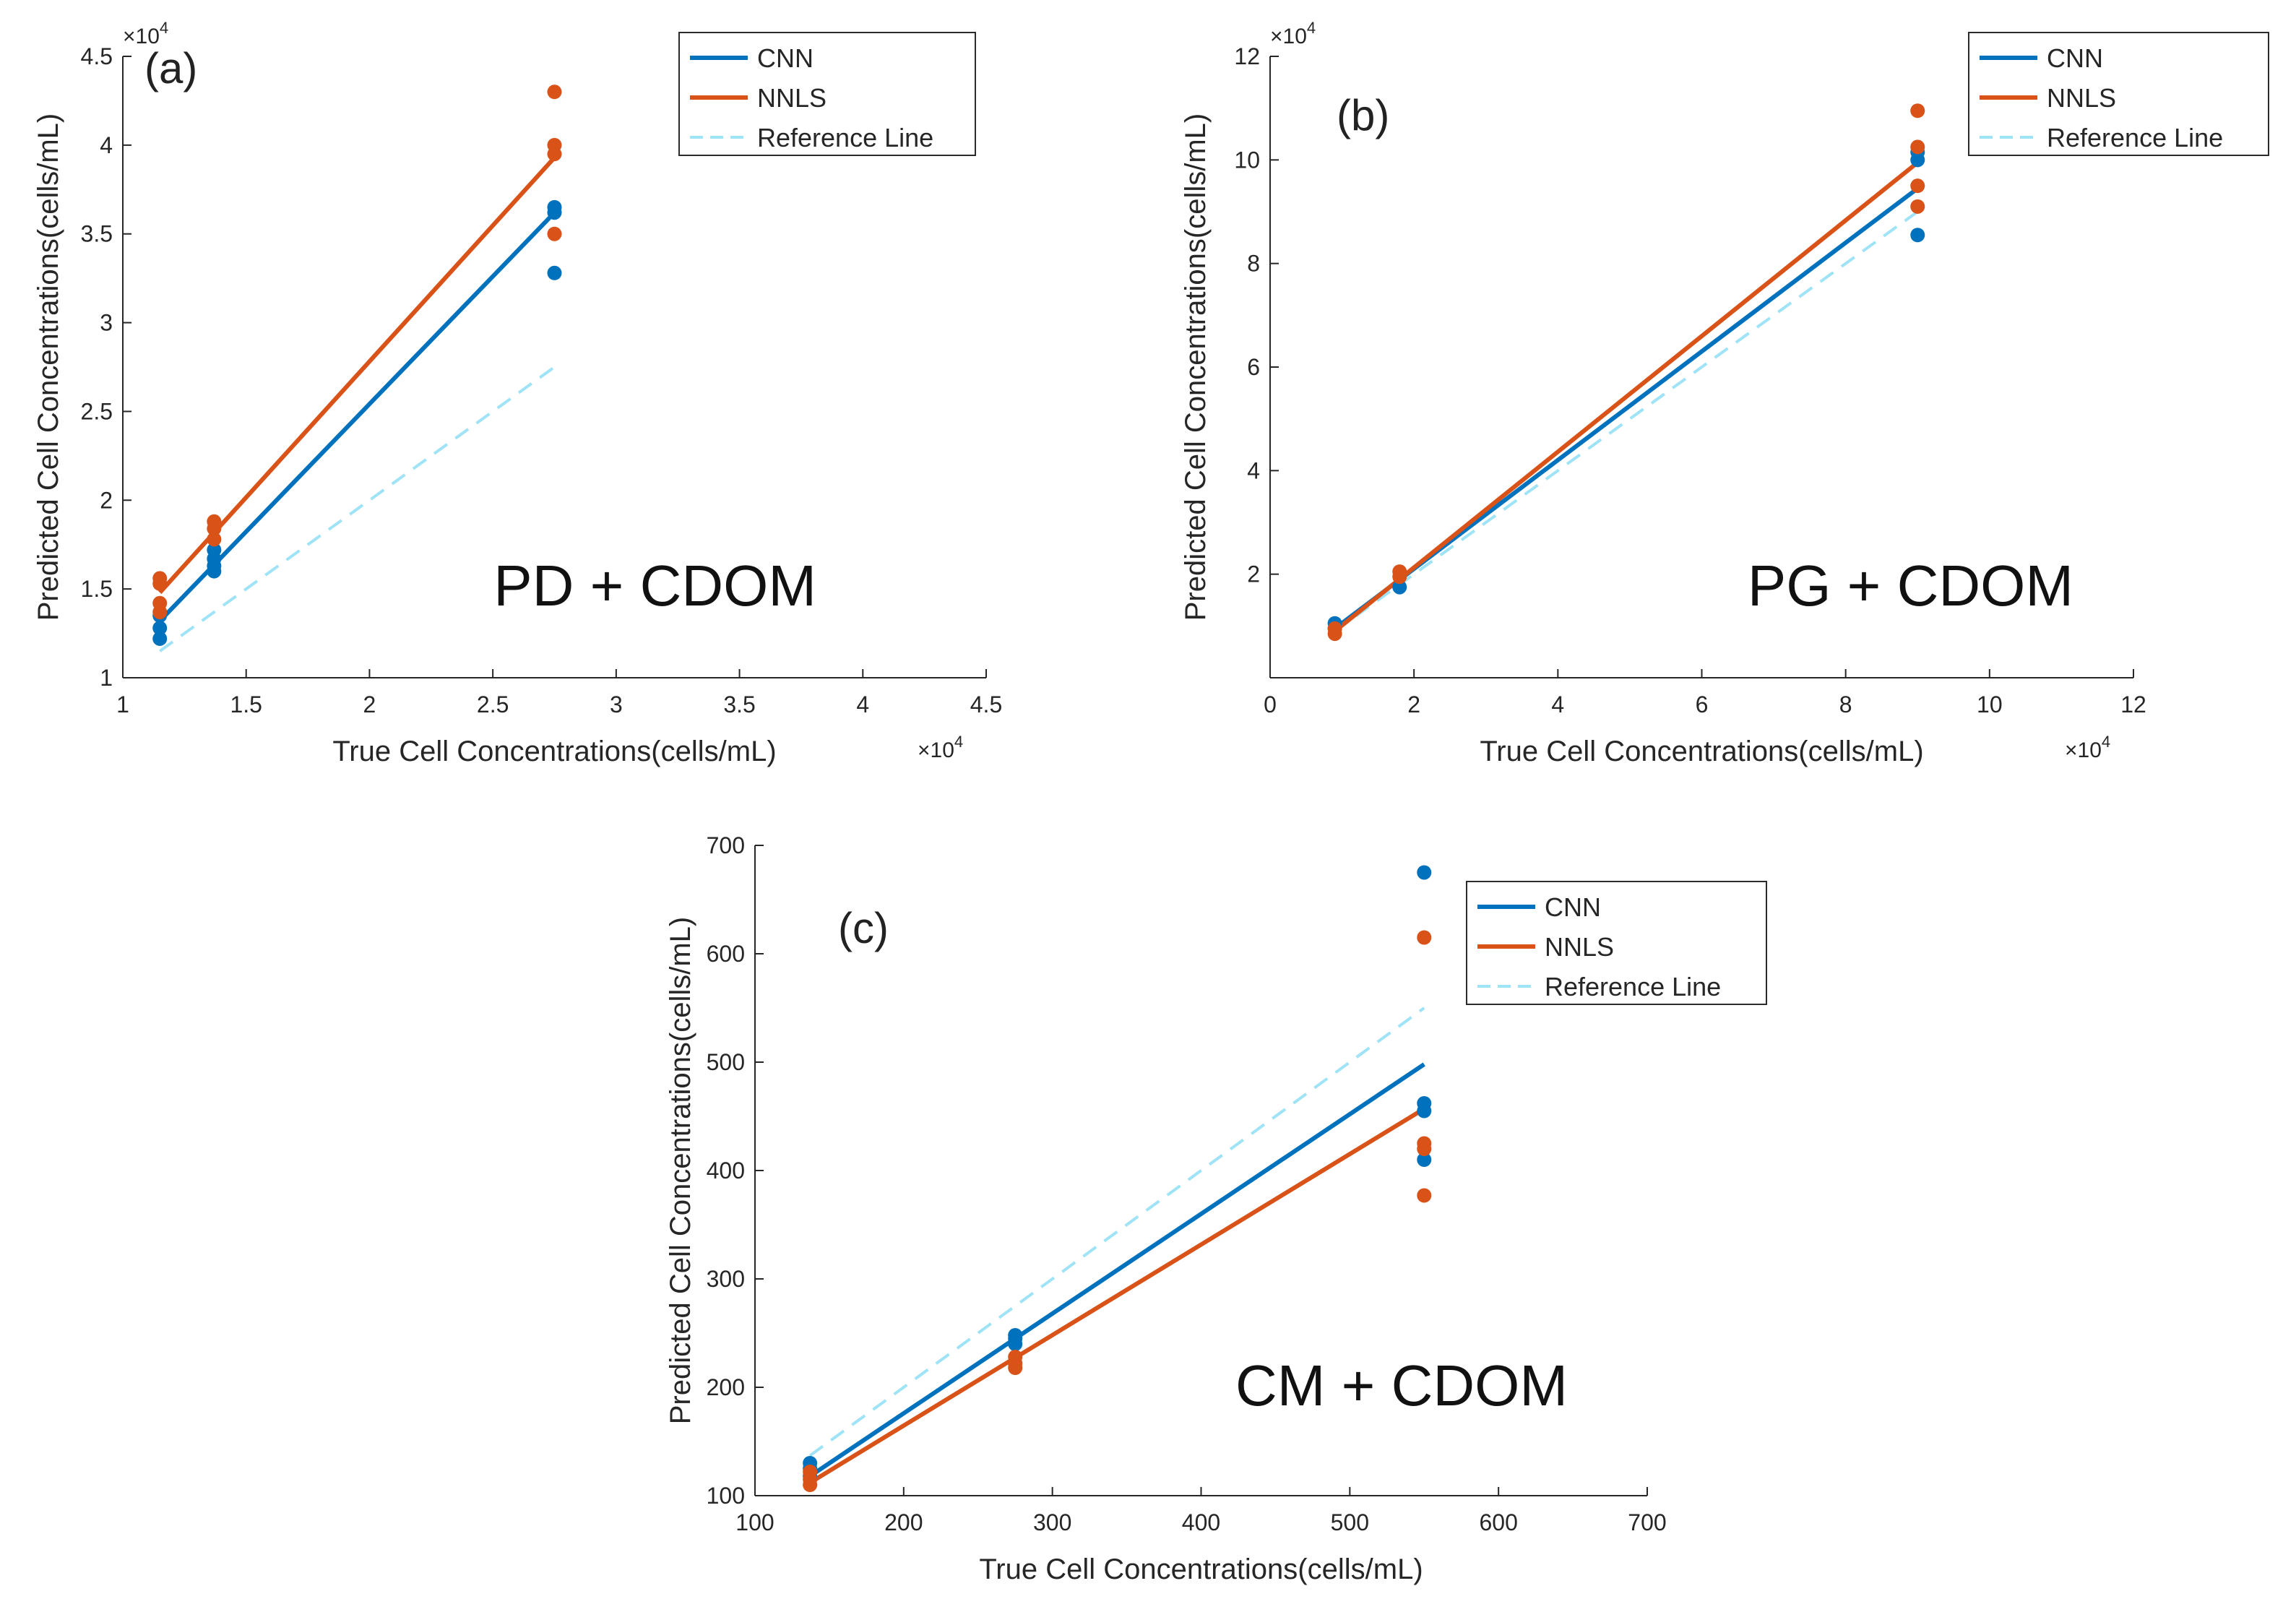  What do you see at coordinates (1350, 1522) in the screenshot?
I see `x-tick-label: 500` at bounding box center [1350, 1522].